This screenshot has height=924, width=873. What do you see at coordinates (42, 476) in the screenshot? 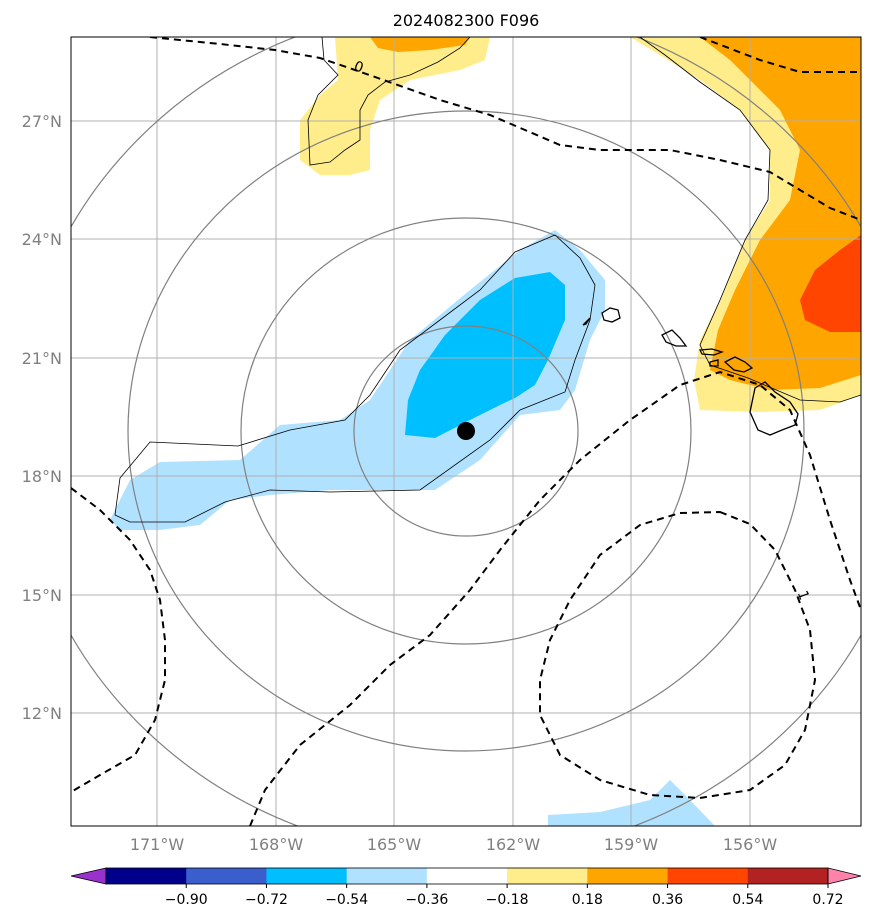
I see `lat-label: 18°N` at bounding box center [42, 476].